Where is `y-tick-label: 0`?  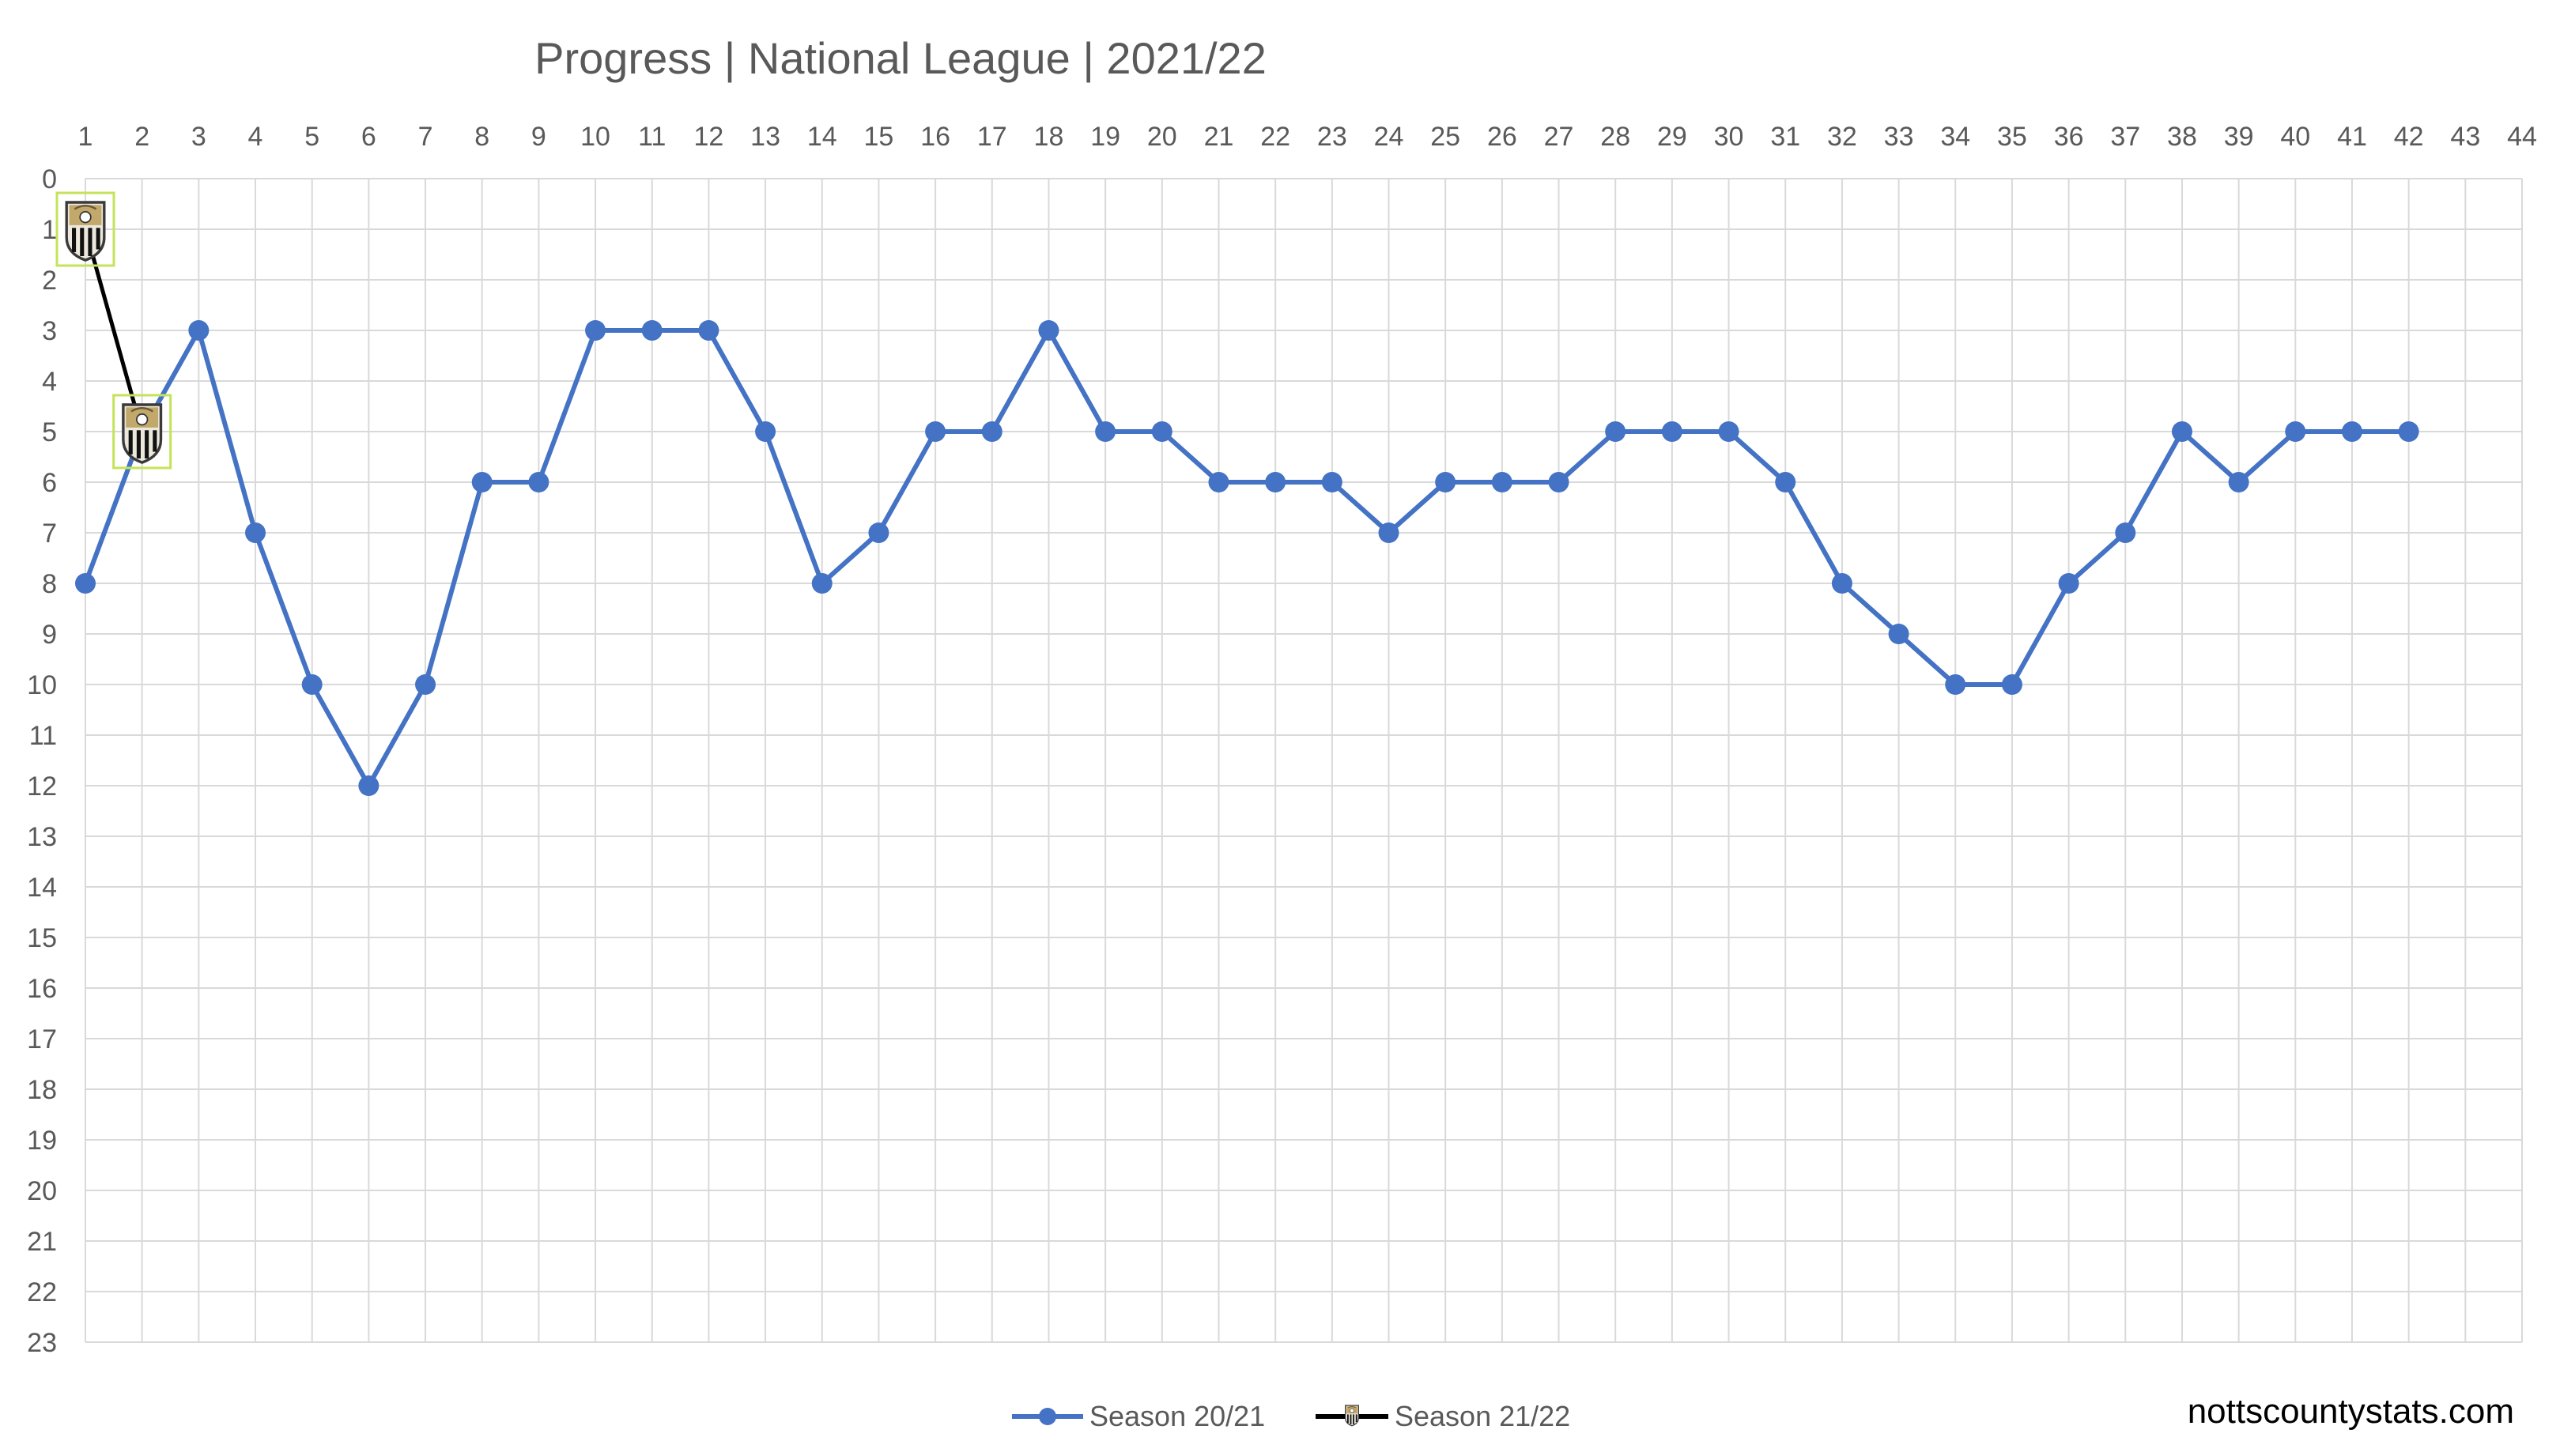 y-tick-label: 0 is located at coordinates (49, 179).